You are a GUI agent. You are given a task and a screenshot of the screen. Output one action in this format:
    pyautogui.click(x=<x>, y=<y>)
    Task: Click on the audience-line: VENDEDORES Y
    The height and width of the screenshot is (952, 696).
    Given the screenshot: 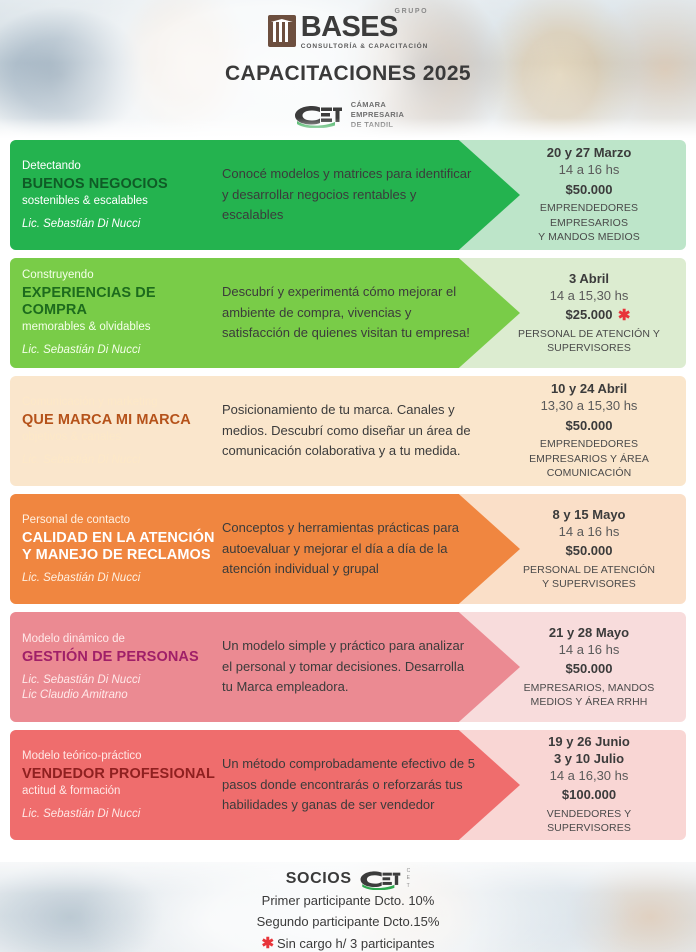 What is the action you would take?
    pyautogui.click(x=589, y=813)
    